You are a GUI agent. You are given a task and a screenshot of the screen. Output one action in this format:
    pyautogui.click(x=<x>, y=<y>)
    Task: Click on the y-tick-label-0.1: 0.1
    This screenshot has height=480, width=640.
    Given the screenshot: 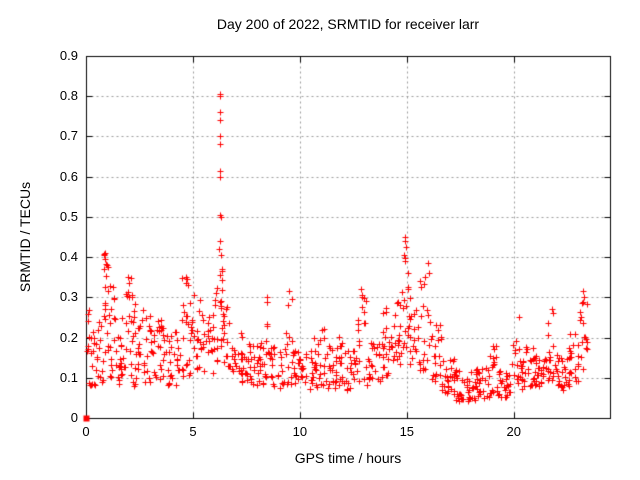 What is the action you would take?
    pyautogui.click(x=68, y=377)
    